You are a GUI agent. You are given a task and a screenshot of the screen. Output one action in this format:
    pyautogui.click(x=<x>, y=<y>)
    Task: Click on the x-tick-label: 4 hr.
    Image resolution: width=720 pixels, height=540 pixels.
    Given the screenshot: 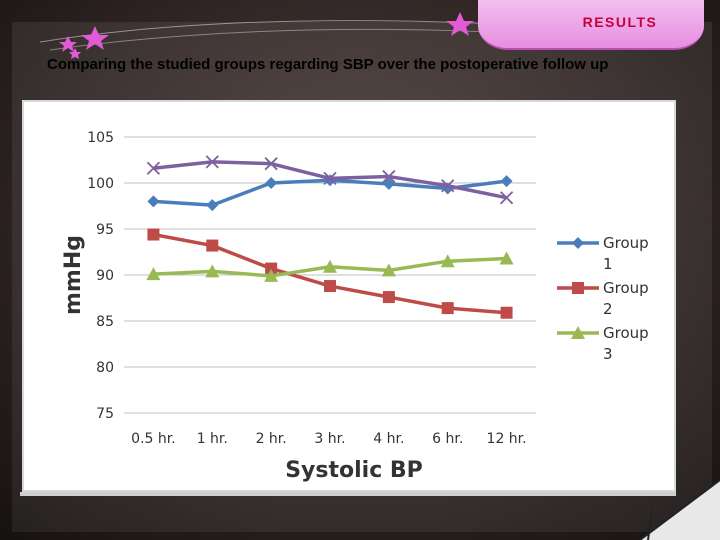 What is the action you would take?
    pyautogui.click(x=388, y=439)
    